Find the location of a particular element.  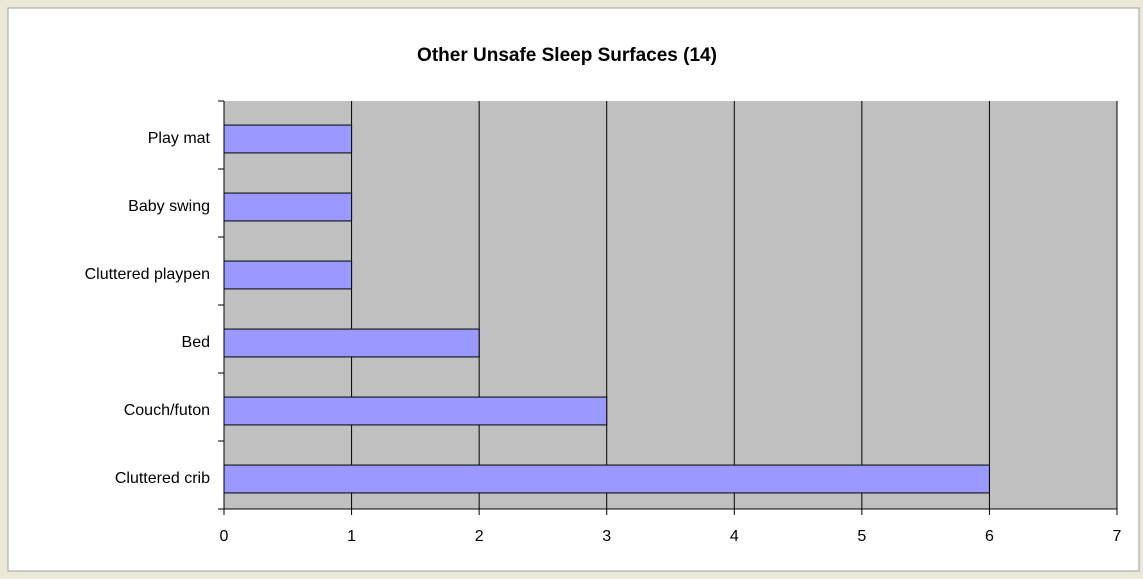

x-tick-label: 3 is located at coordinates (606, 536).